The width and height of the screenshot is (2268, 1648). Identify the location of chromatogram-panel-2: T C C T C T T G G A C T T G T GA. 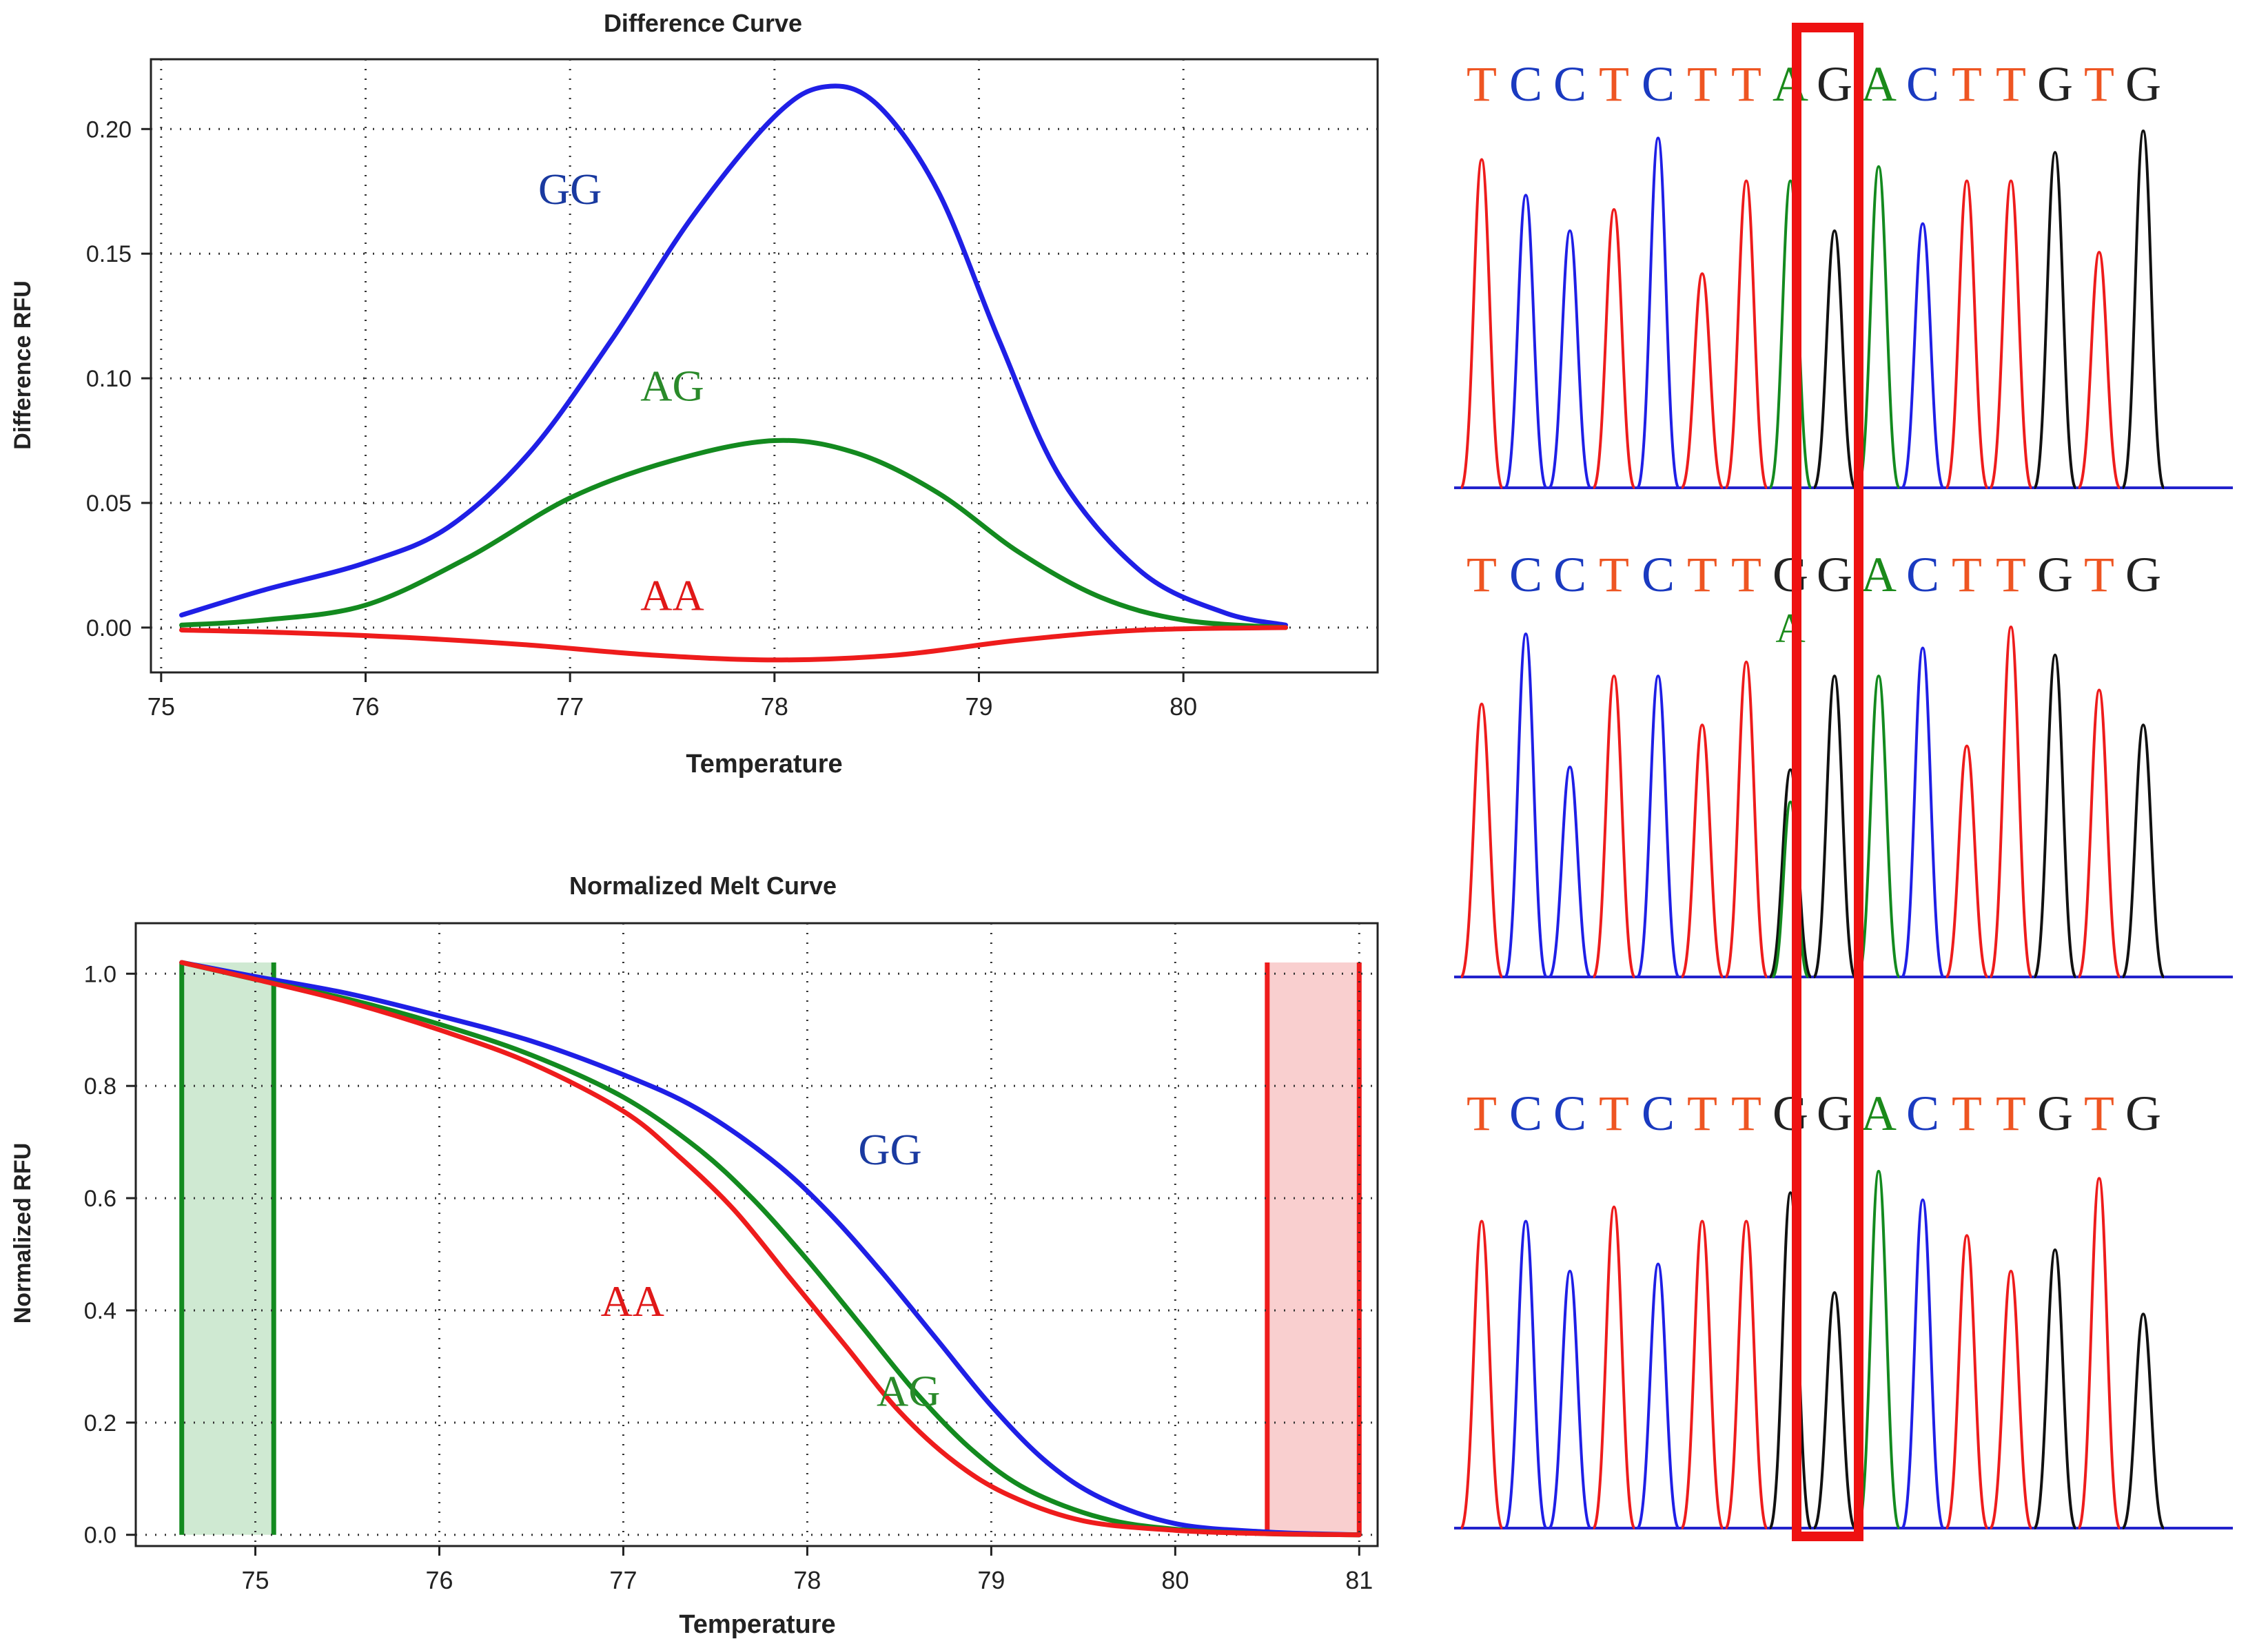
(1843, 763).